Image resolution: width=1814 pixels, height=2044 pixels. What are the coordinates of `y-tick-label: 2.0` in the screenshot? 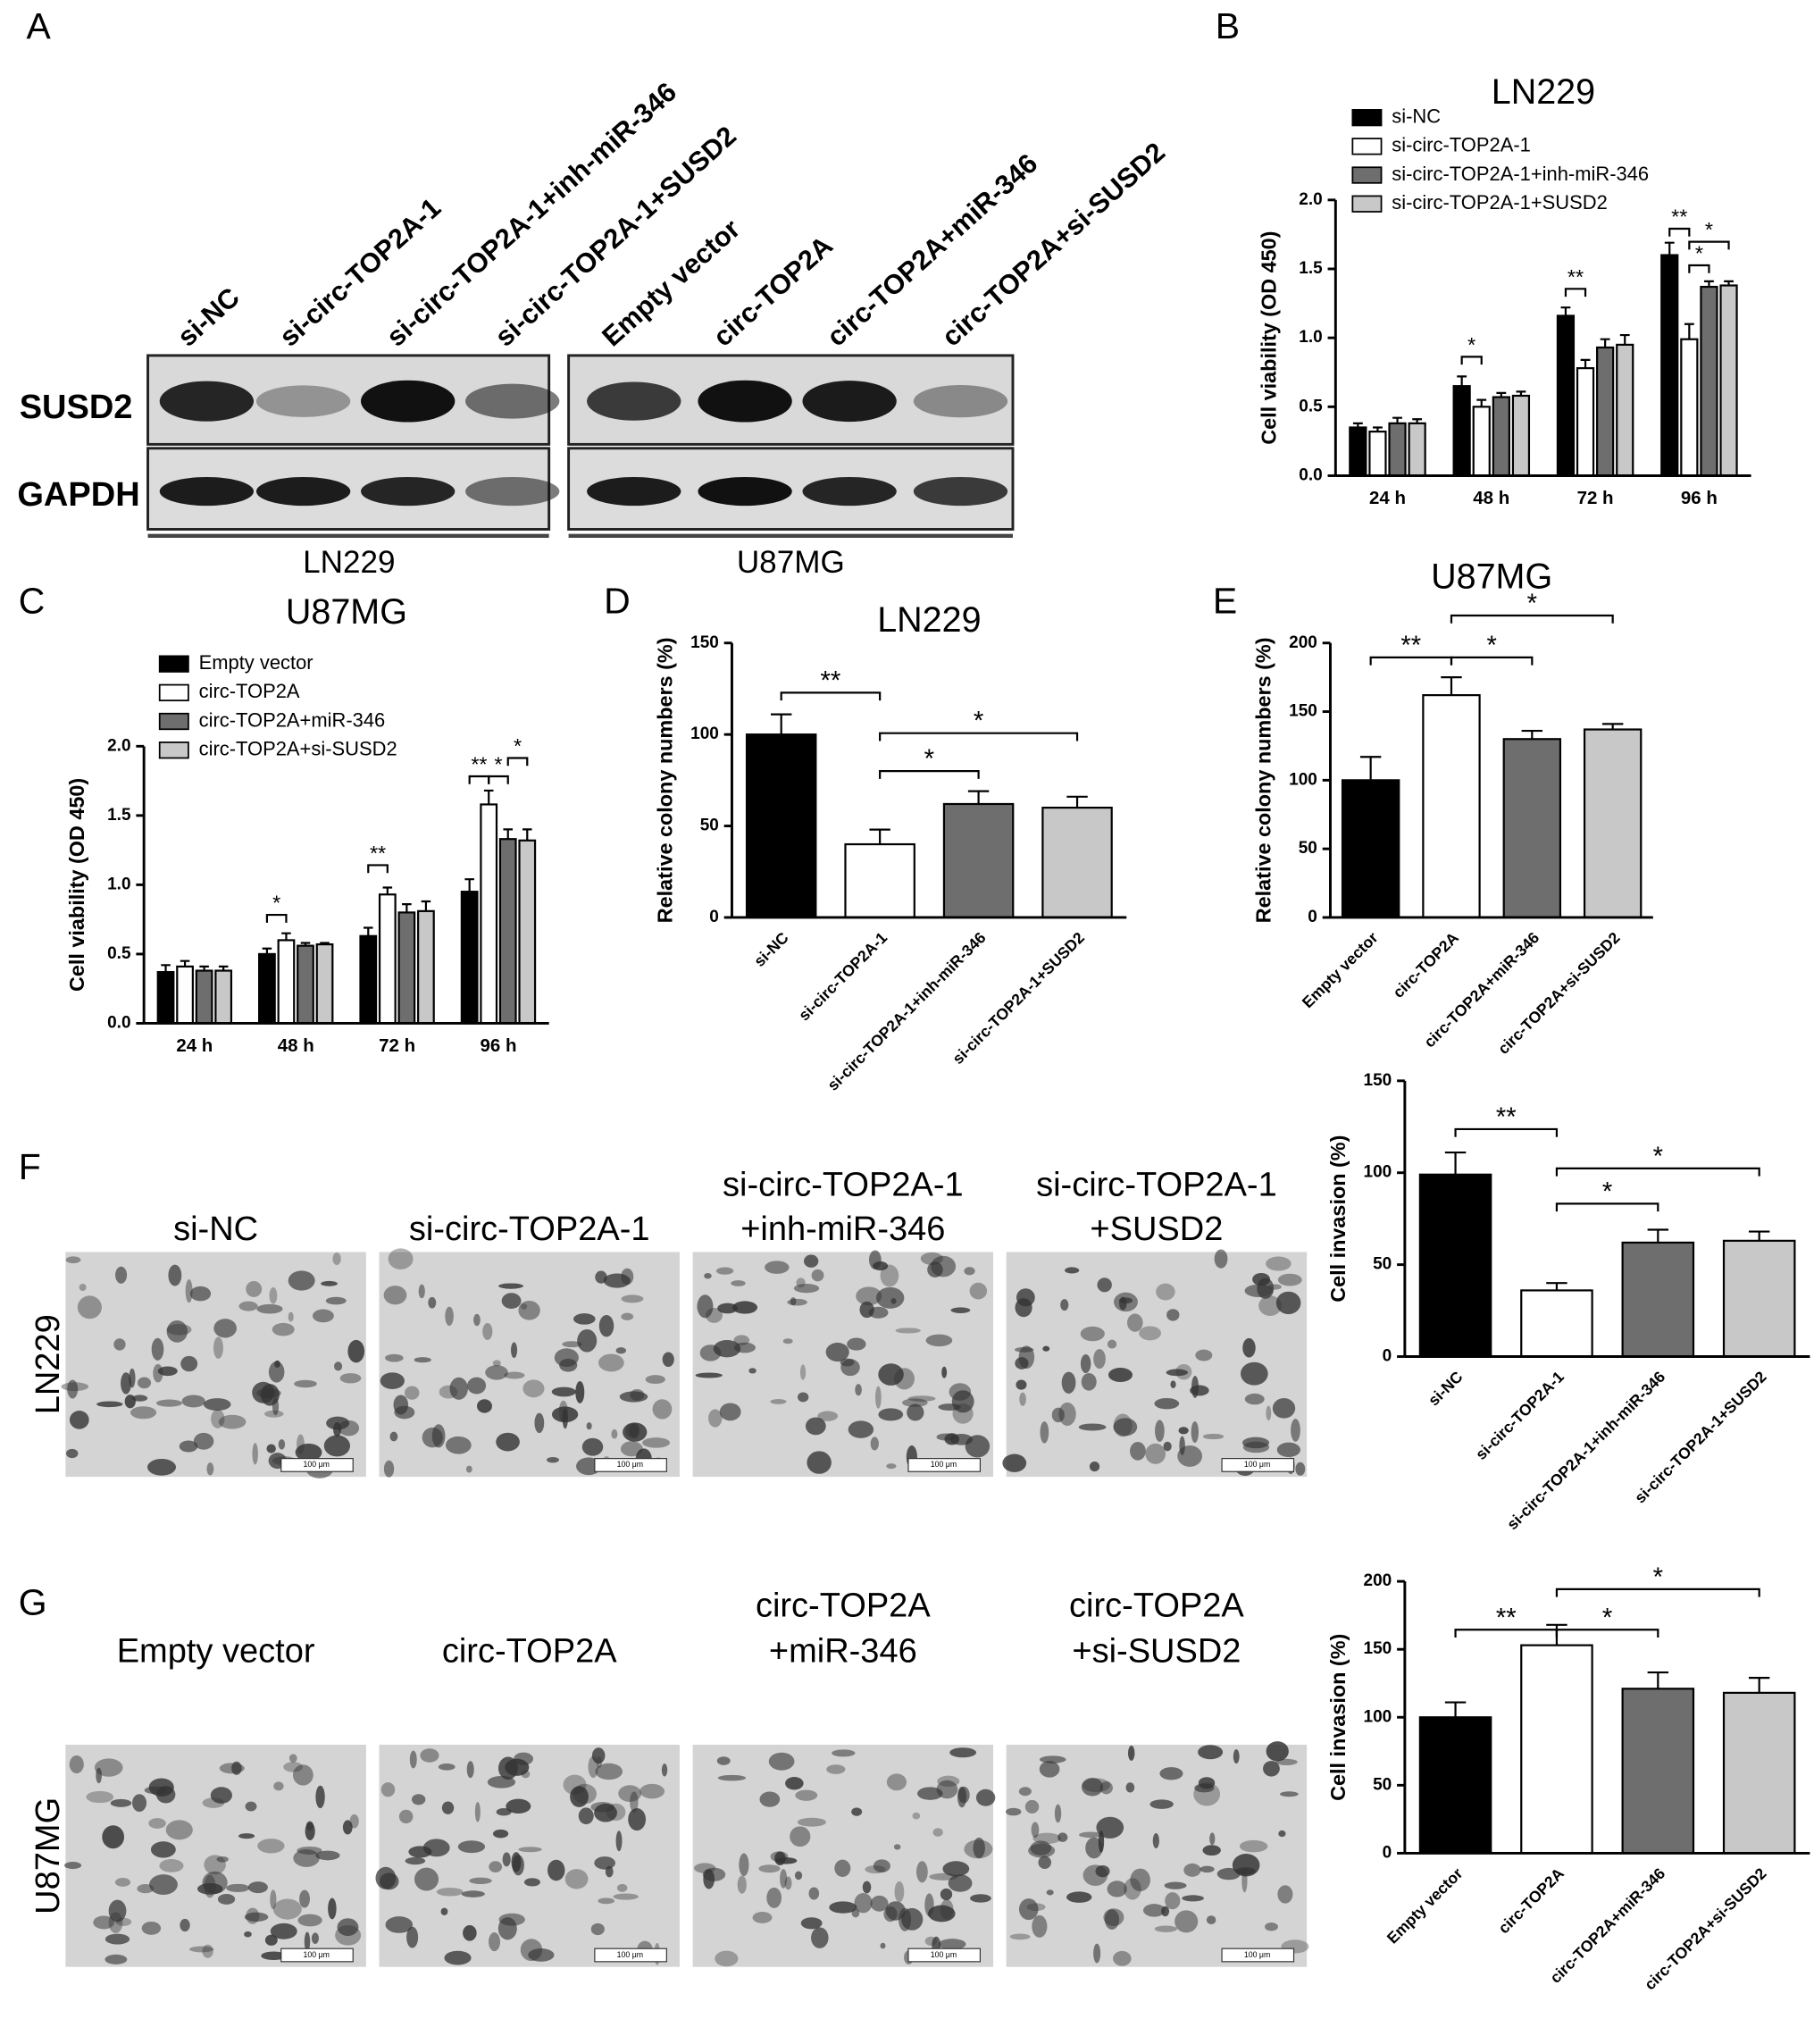 It's located at (1310, 199).